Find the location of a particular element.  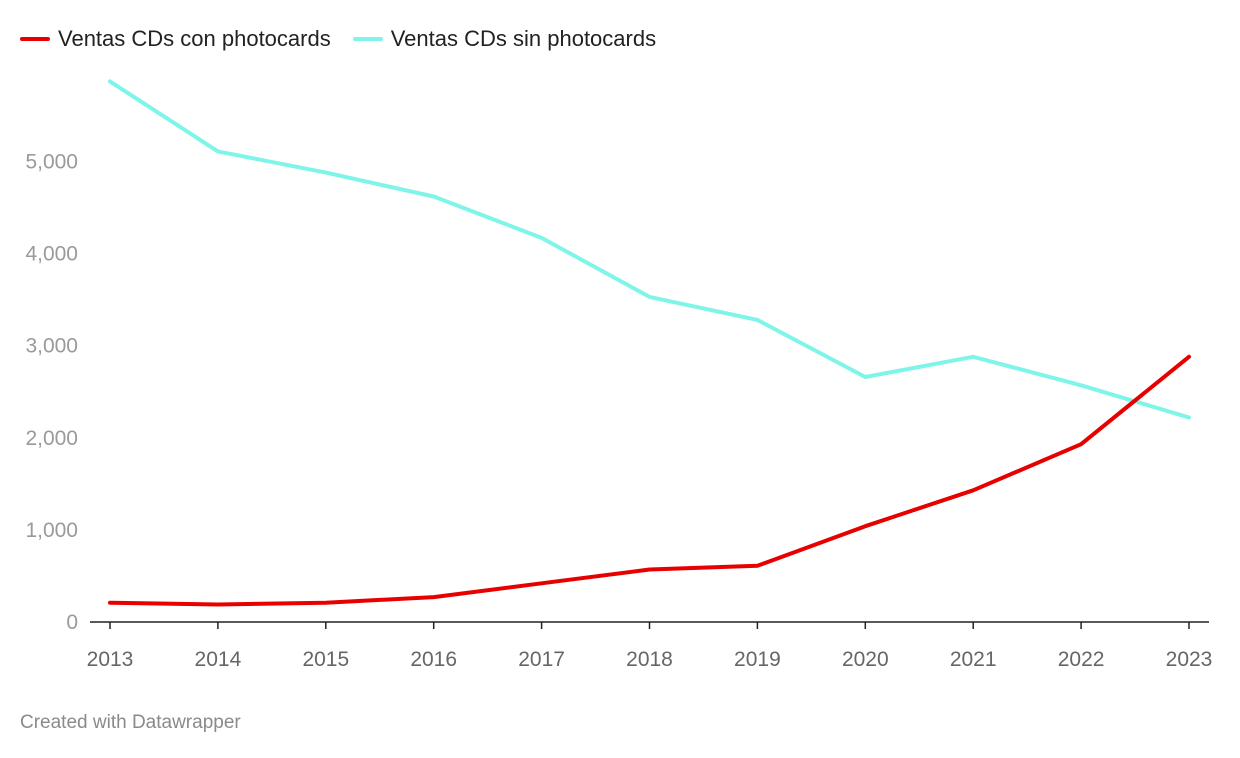

x-tick-label: 2018 is located at coordinates (649, 659).